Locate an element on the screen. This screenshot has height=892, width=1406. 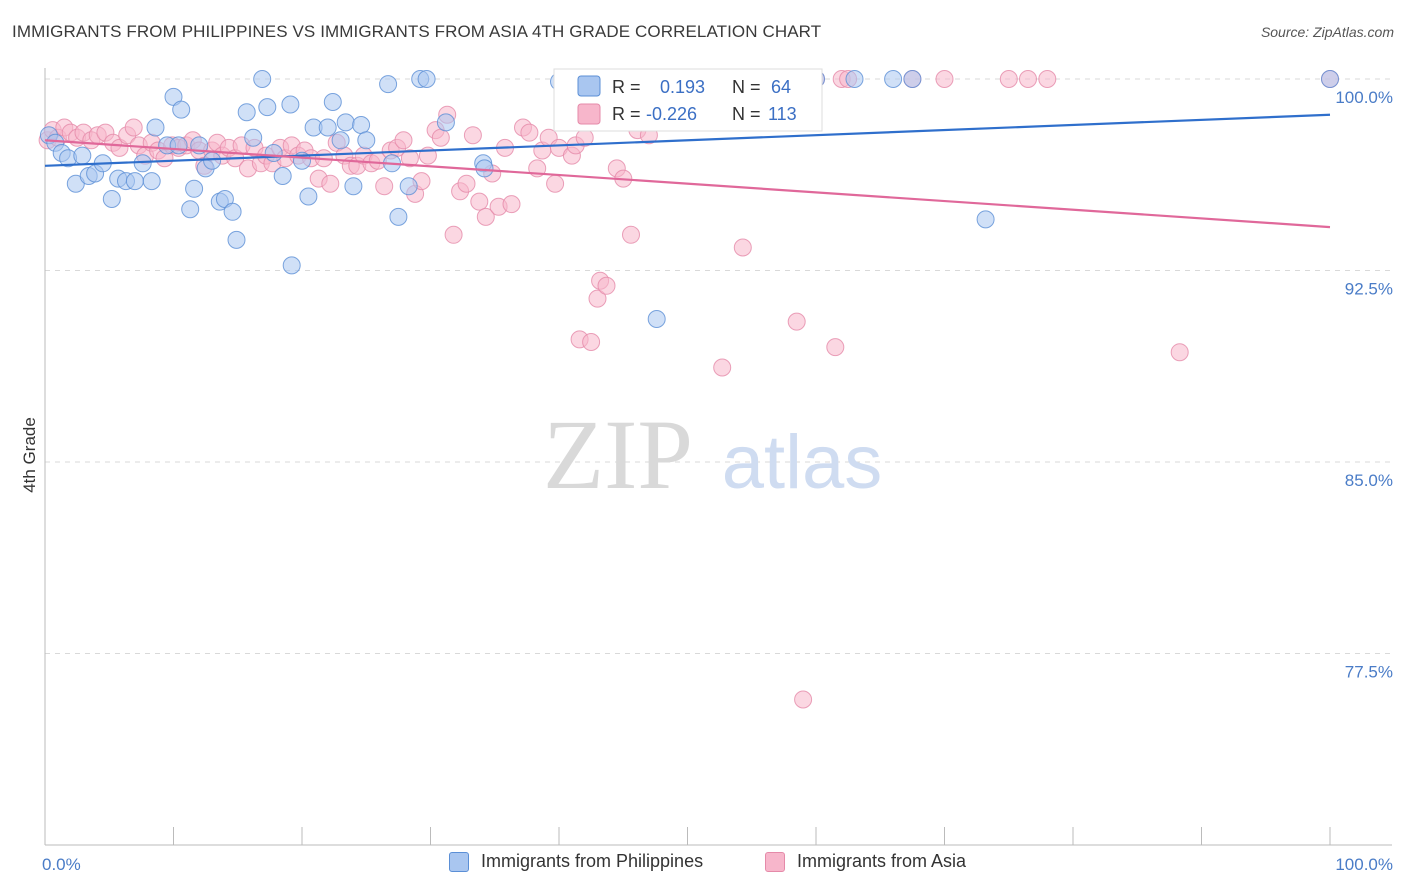
legend-r-value-1: 0.193 is located at coordinates (682, 87).